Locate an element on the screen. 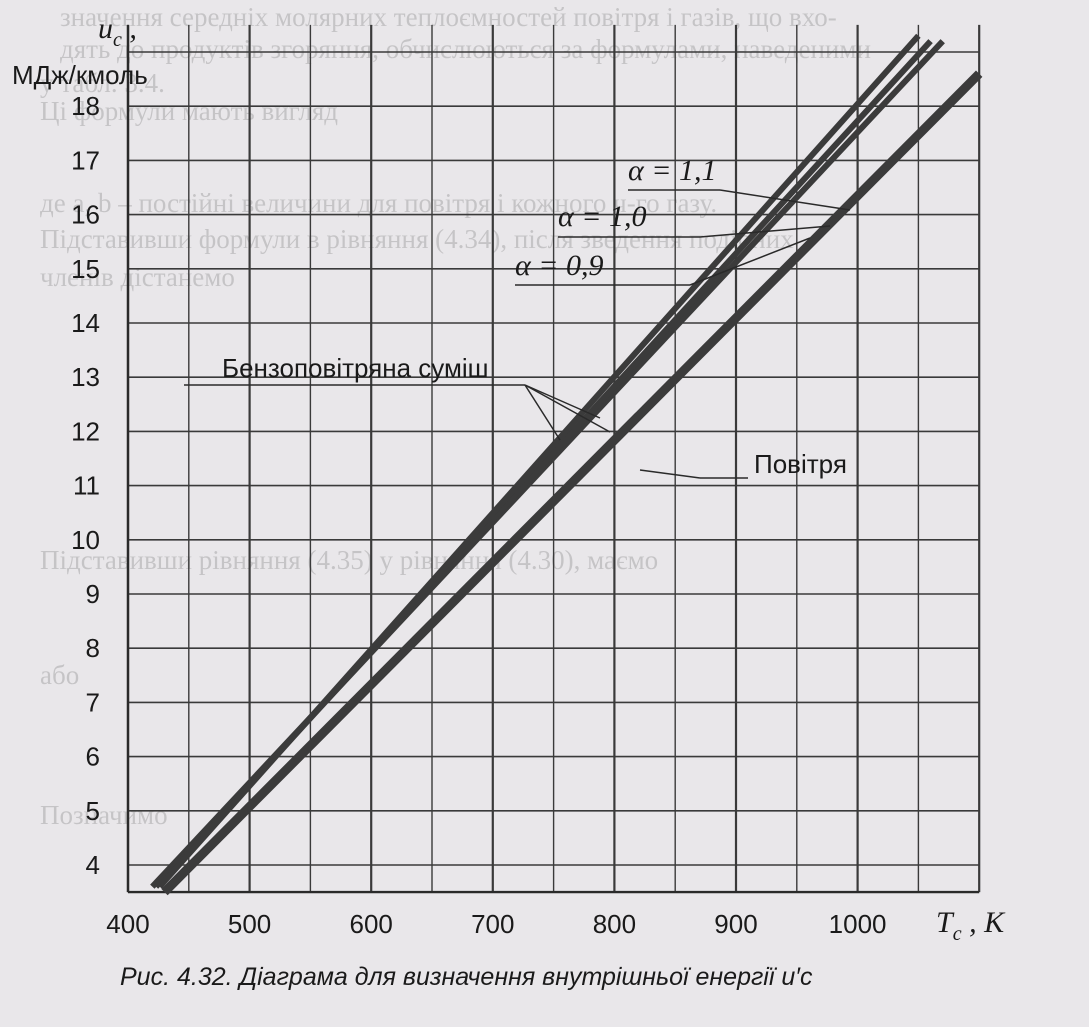 The height and width of the screenshot is (1027, 1089). y-tick-label: 10 is located at coordinates (85, 540).